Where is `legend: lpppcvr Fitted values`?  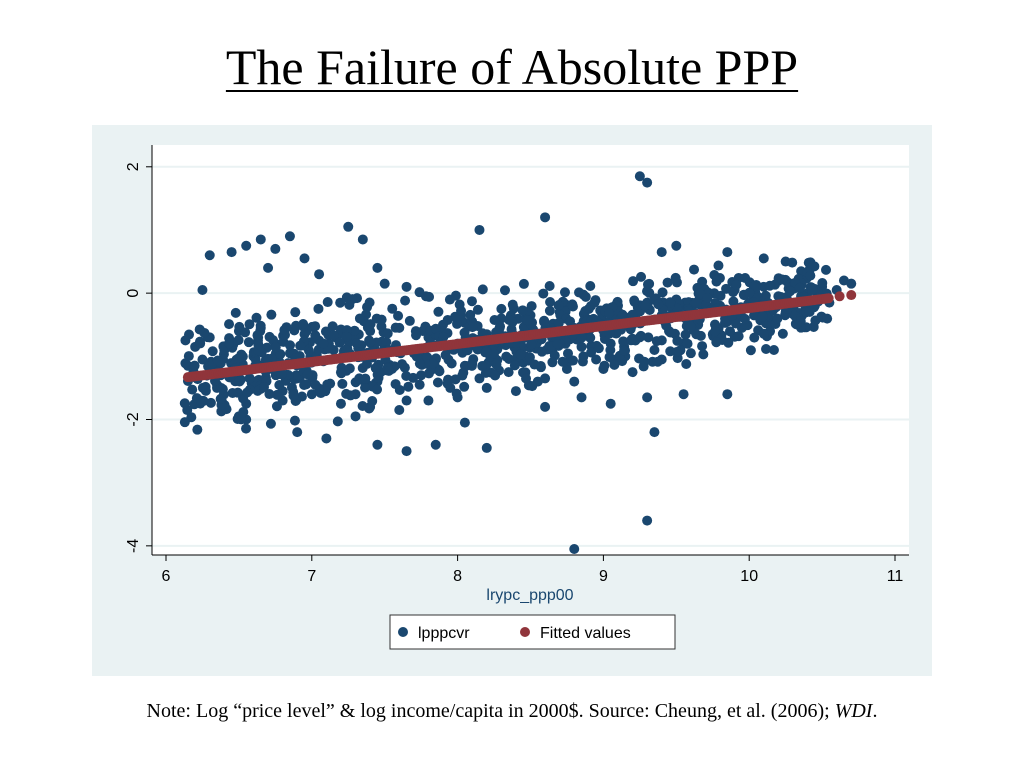
legend: lpppcvr Fitted values is located at coordinates (532, 632).